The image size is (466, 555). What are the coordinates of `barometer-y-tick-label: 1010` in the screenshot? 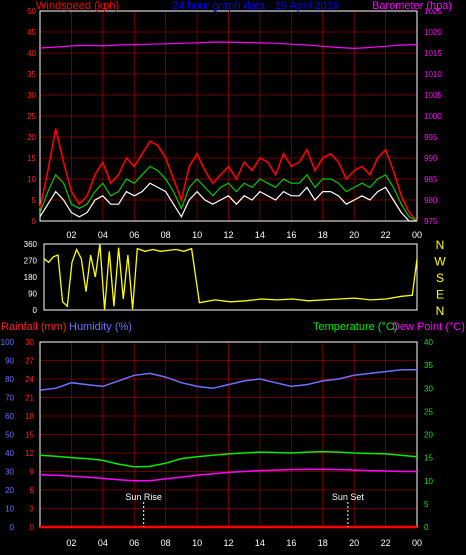 It's located at (433, 74).